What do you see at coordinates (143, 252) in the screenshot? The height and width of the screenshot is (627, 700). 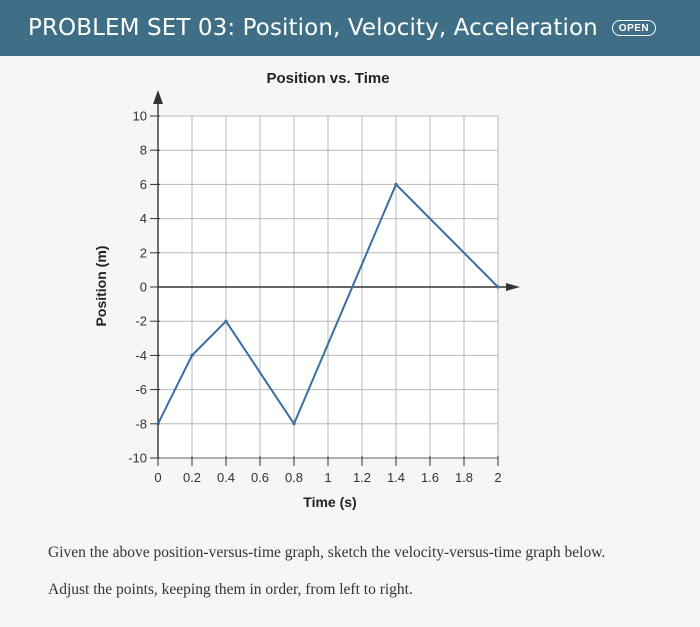 I see `y-tick-label: 2` at bounding box center [143, 252].